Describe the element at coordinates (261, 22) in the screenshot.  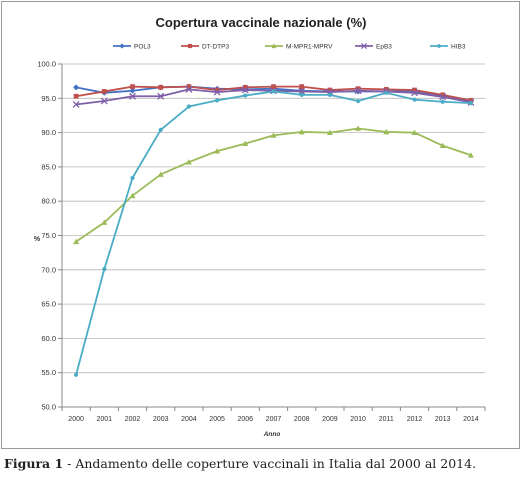
I see `chart-title: Copertura vaccinale nazionale (%)` at that location.